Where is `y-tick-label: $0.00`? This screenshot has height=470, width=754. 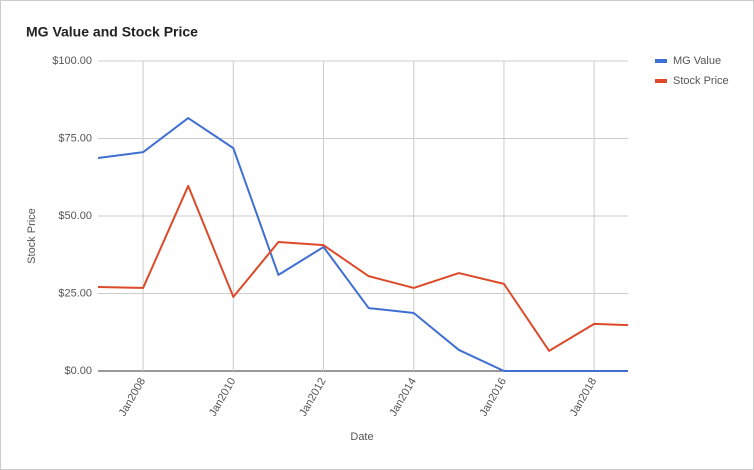
y-tick-label: $0.00 is located at coordinates (78, 371).